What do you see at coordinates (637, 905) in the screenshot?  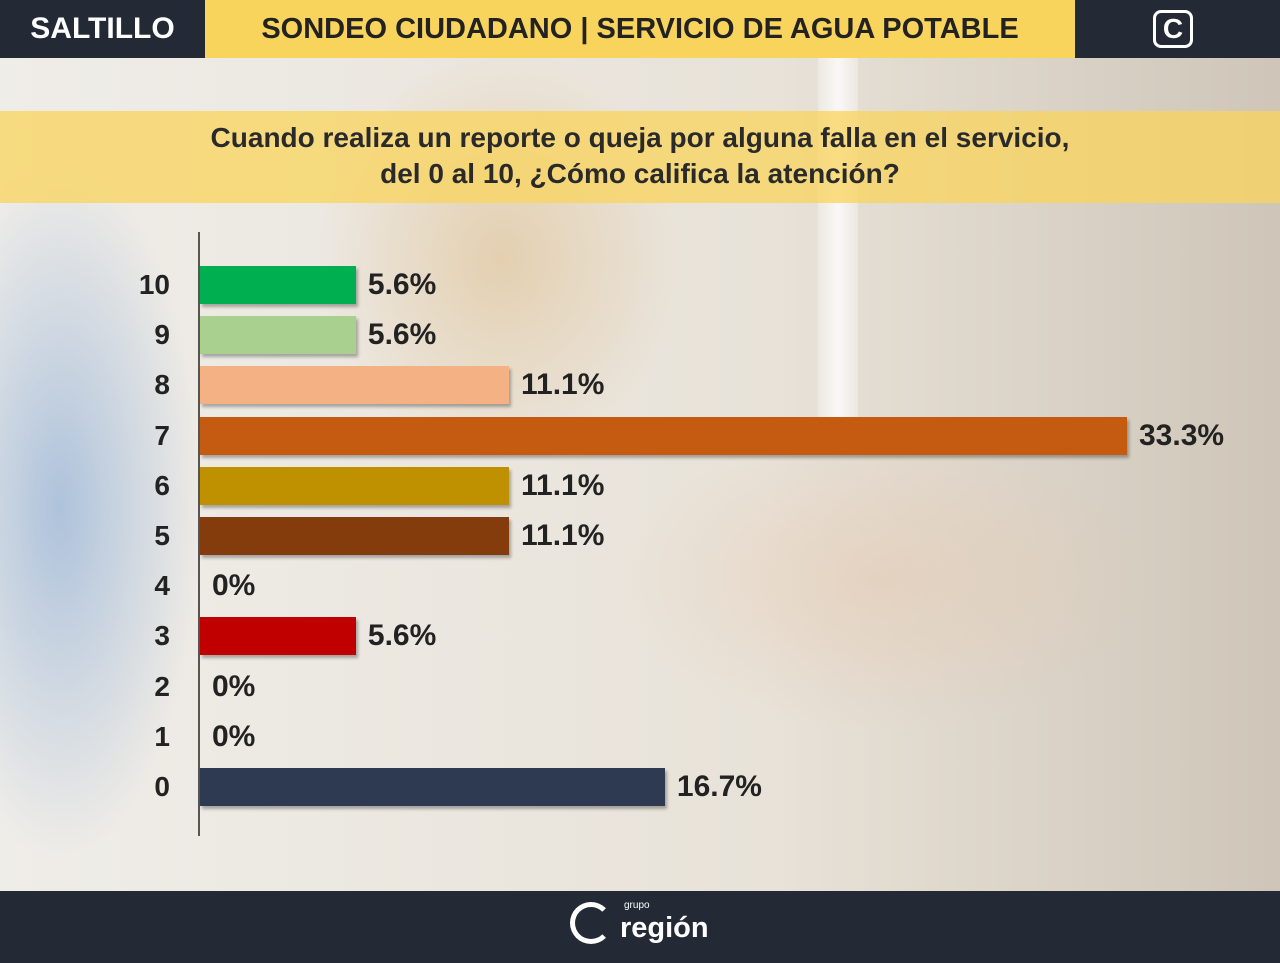 I see `brand-small: grupo` at bounding box center [637, 905].